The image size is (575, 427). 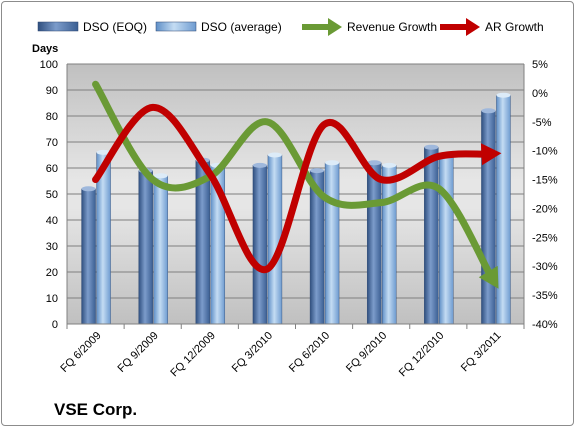 What do you see at coordinates (96, 409) in the screenshot?
I see `company-name: VSE Corp.` at bounding box center [96, 409].